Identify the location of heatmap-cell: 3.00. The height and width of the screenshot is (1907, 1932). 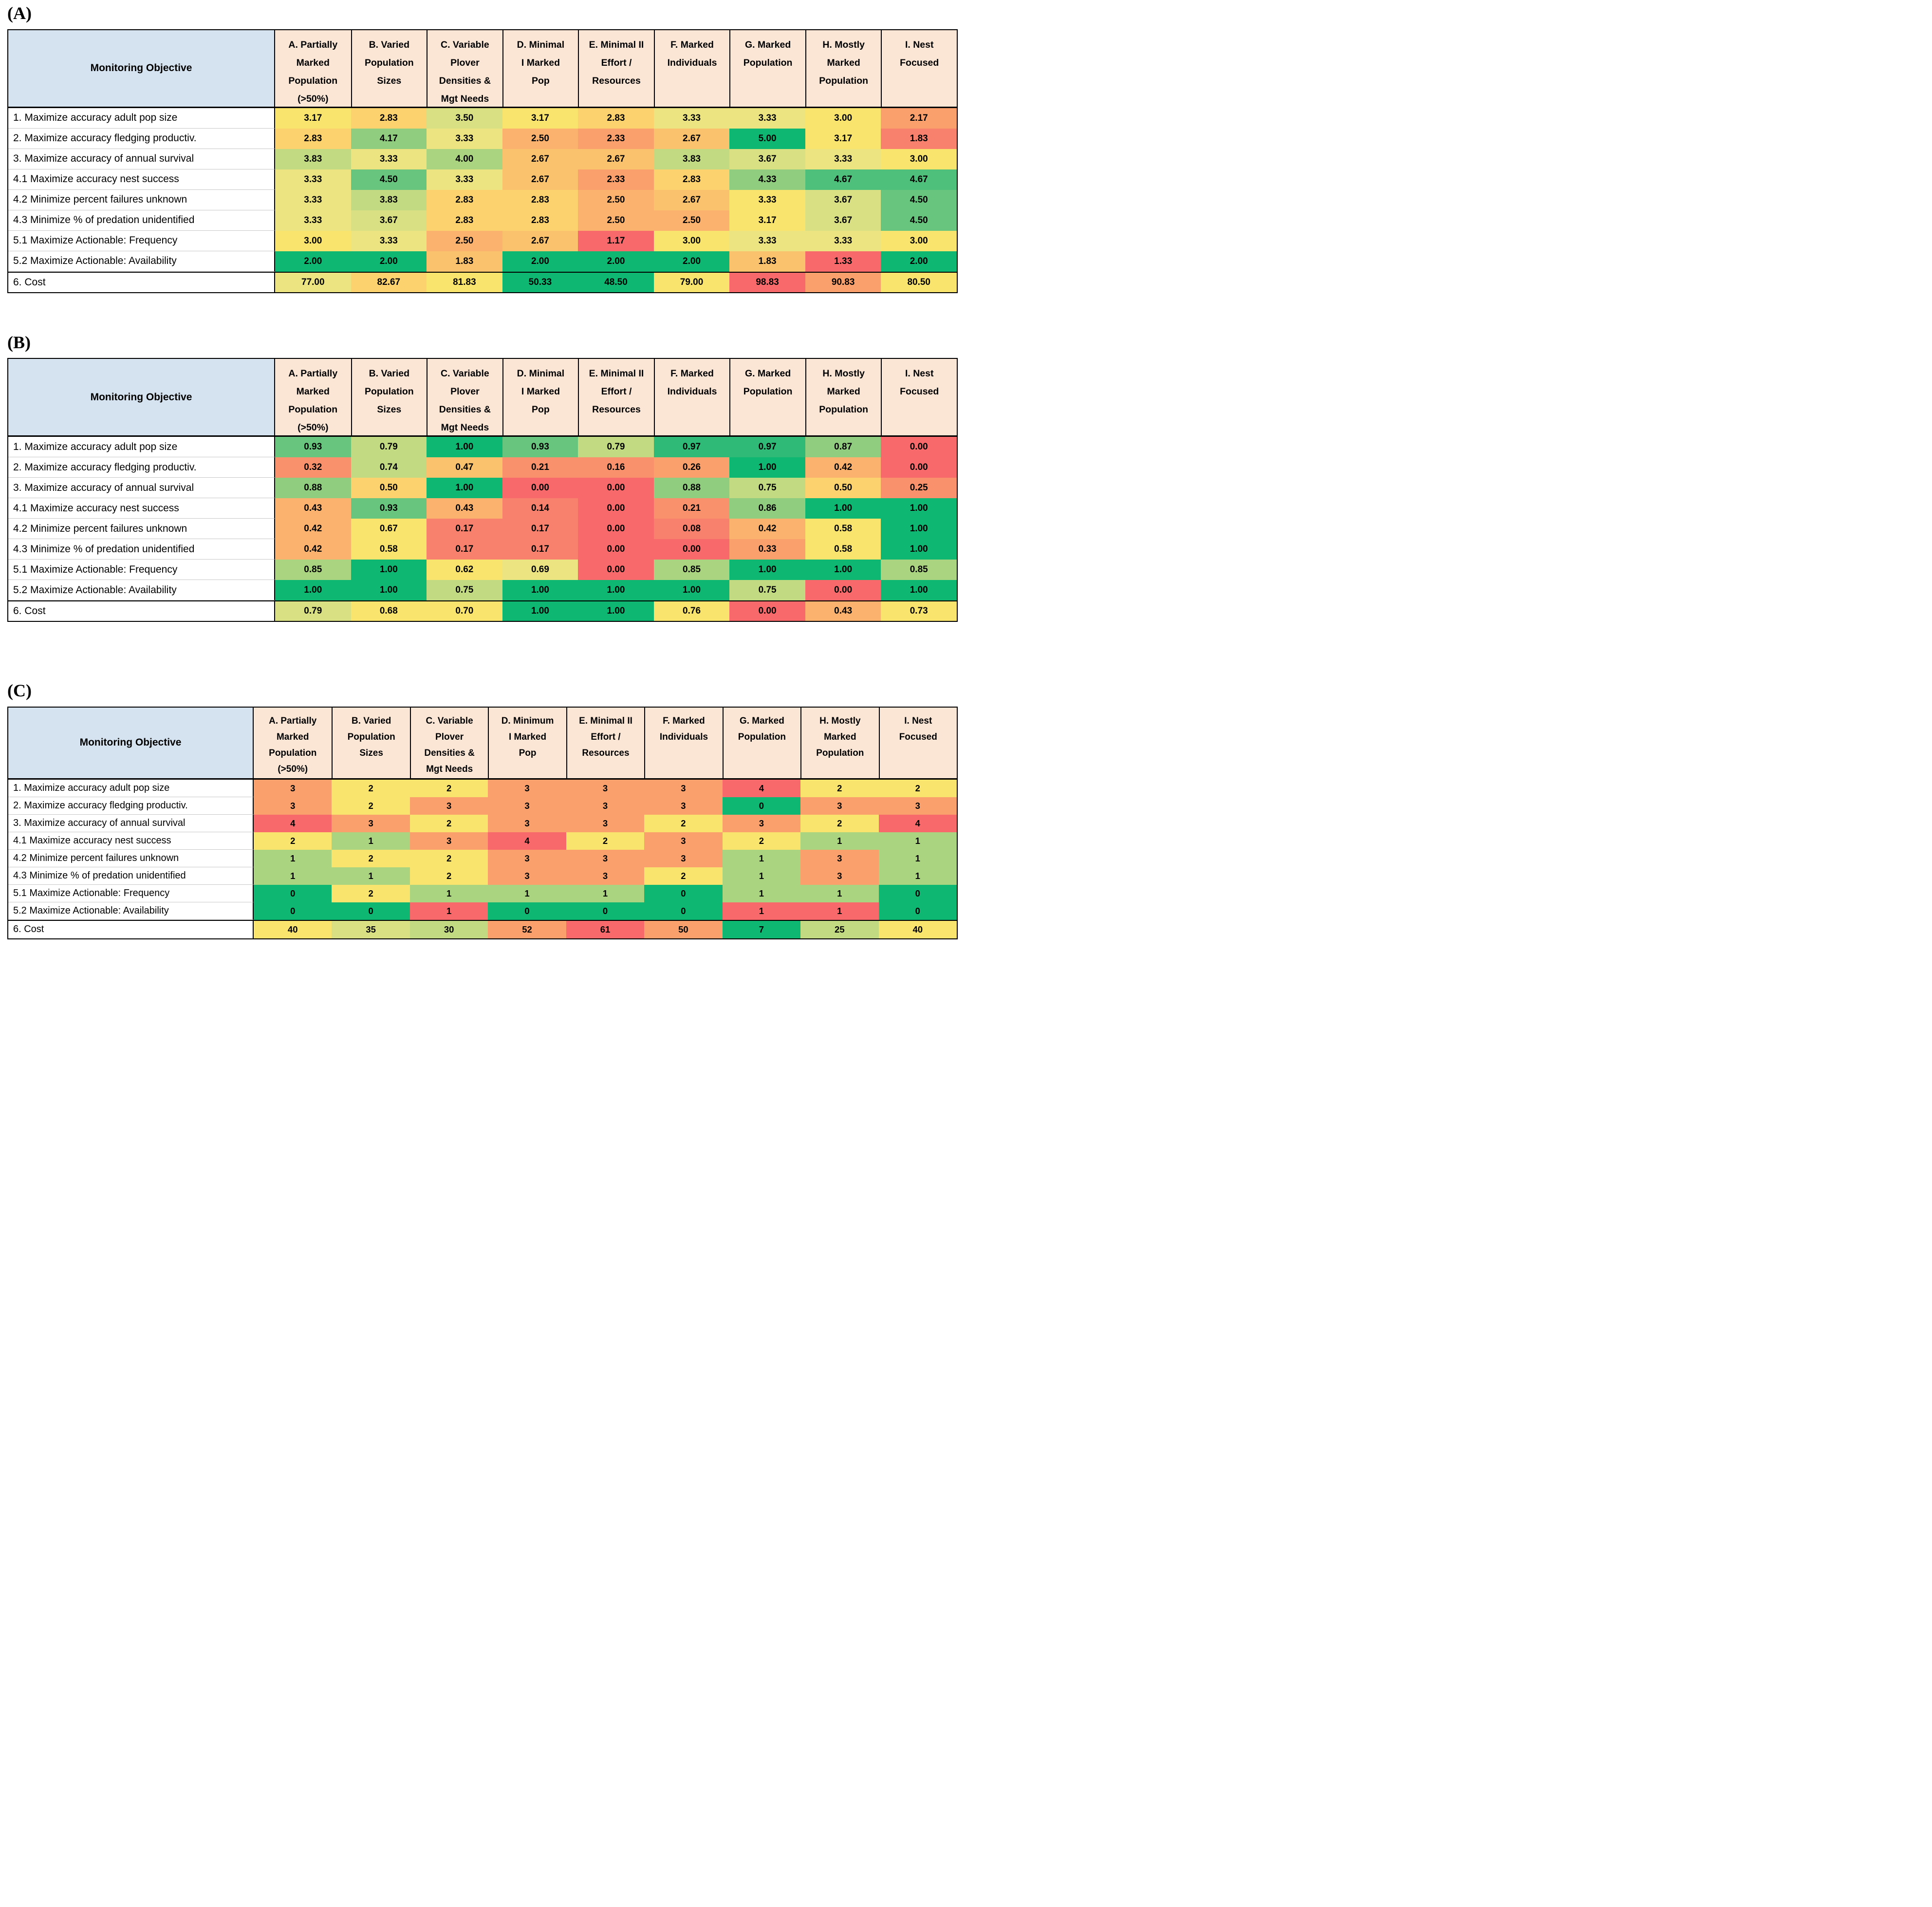
(691, 241).